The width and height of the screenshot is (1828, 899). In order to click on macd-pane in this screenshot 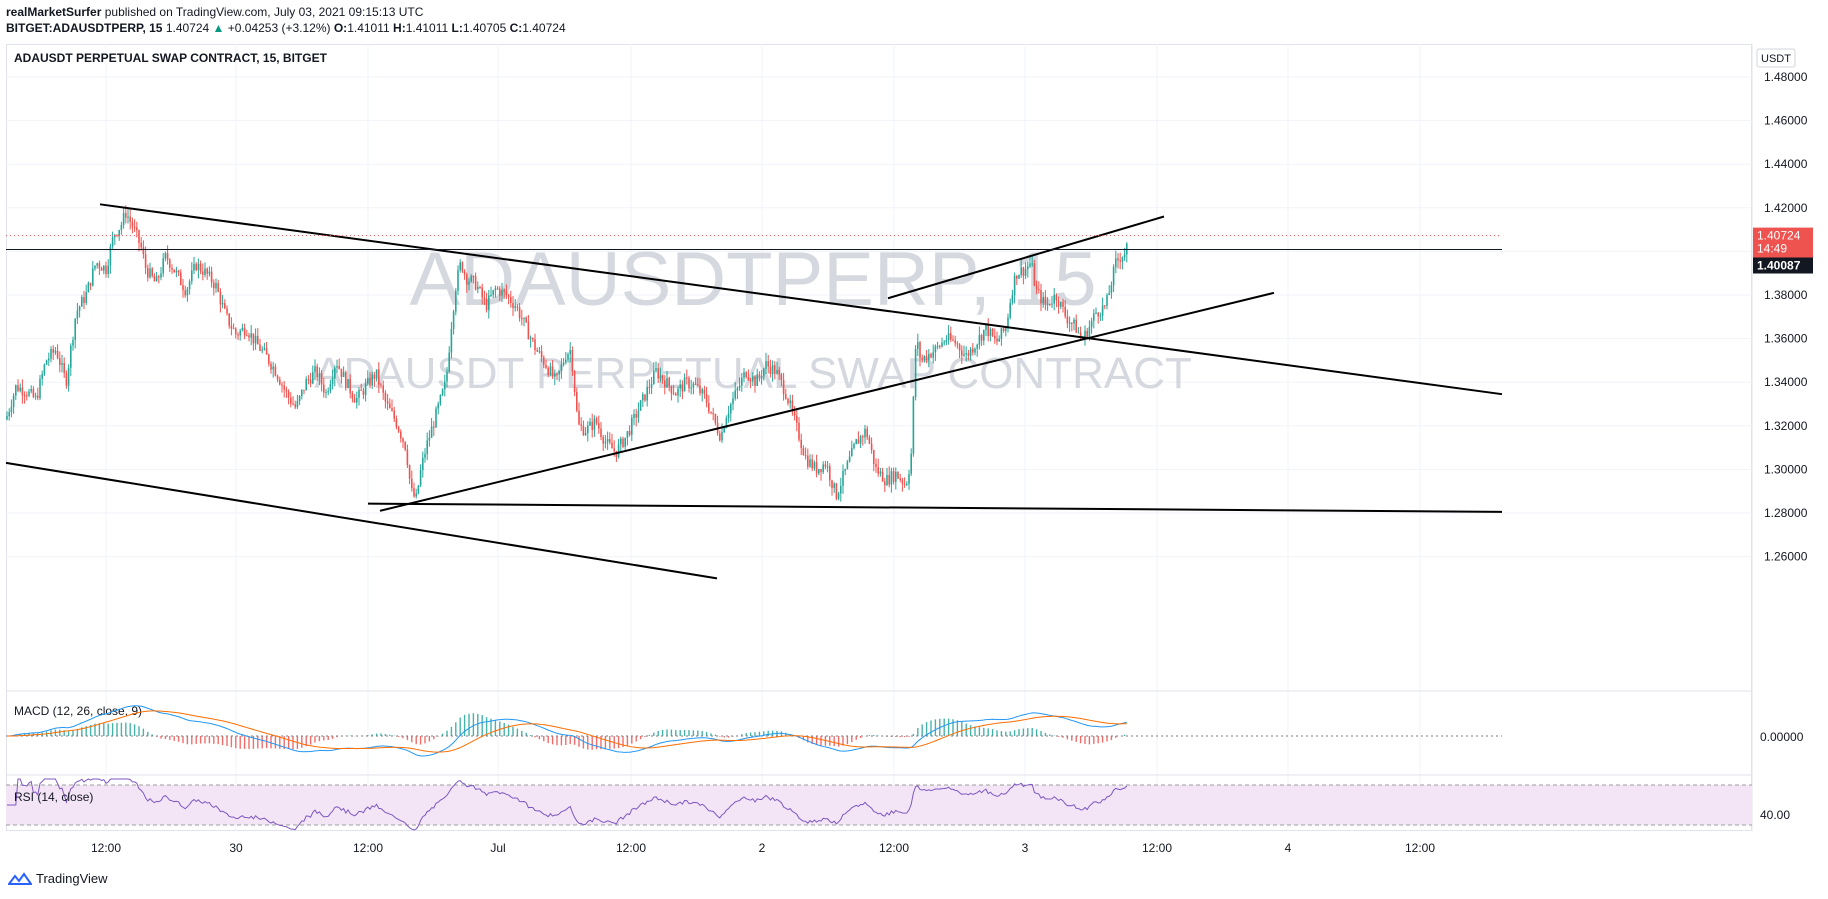, I will do `click(754, 731)`.